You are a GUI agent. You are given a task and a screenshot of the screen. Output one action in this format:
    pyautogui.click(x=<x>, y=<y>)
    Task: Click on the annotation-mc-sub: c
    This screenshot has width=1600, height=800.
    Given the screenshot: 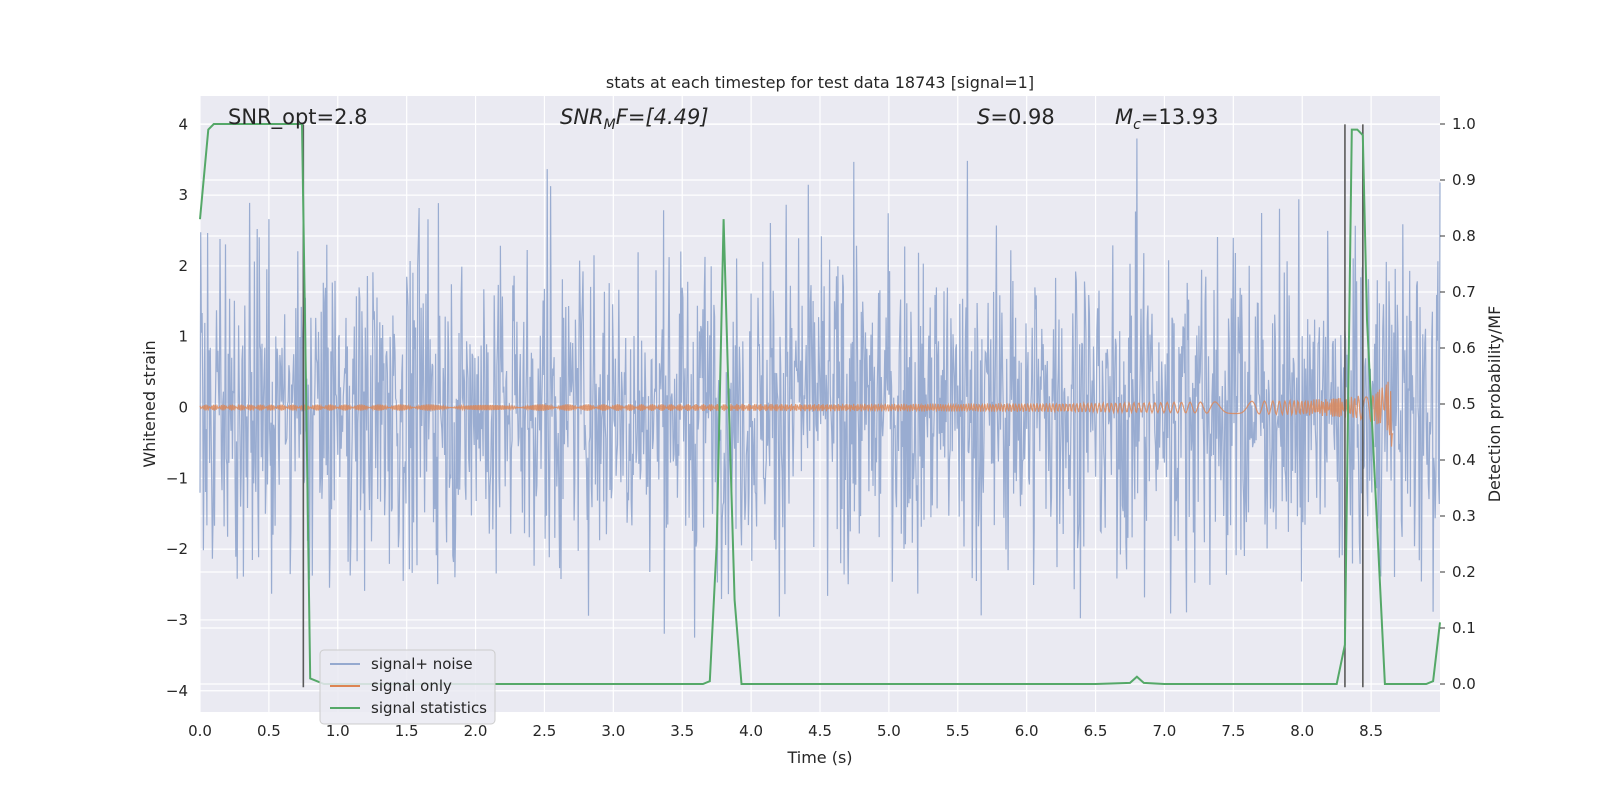 What is the action you would take?
    pyautogui.click(x=1137, y=125)
    